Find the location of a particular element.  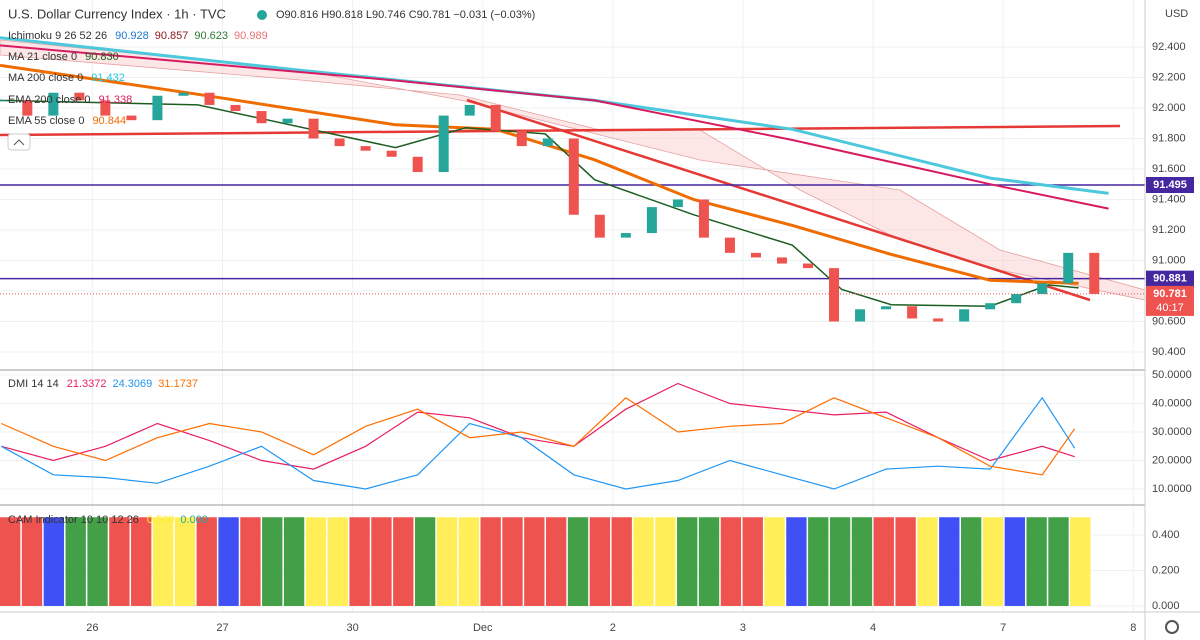

collapse-legend is located at coordinates (19, 142).